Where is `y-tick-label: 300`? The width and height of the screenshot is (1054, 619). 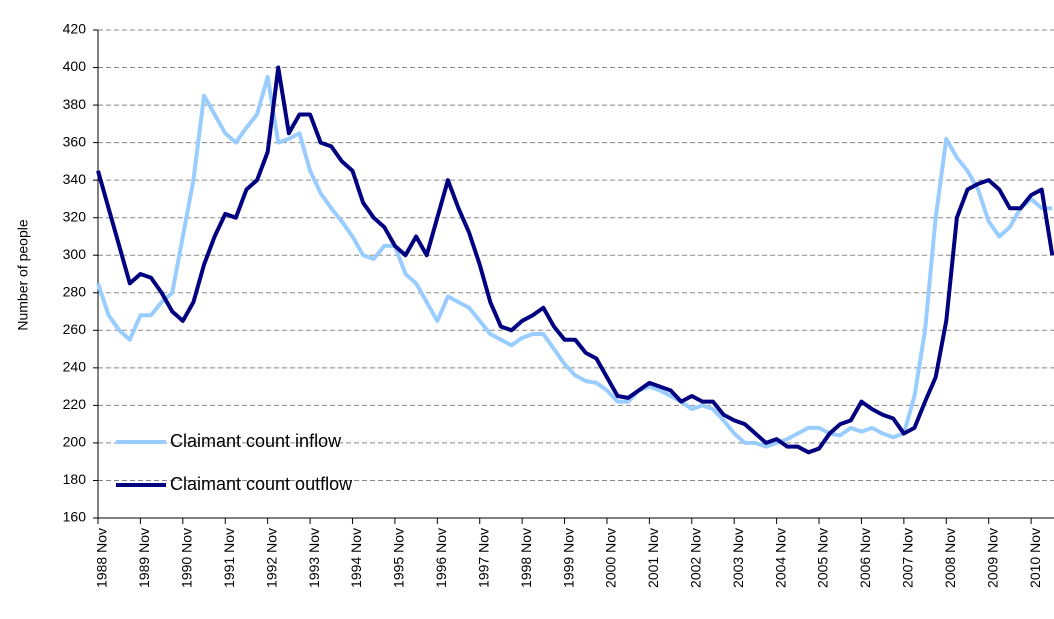 y-tick-label: 300 is located at coordinates (75, 254).